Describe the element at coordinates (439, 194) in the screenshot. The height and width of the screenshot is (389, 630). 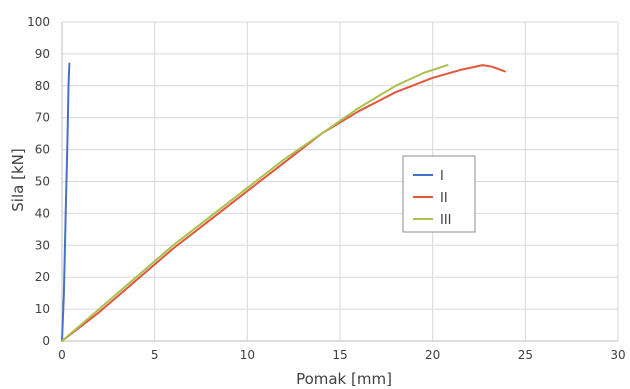
I see `legend-box` at that location.